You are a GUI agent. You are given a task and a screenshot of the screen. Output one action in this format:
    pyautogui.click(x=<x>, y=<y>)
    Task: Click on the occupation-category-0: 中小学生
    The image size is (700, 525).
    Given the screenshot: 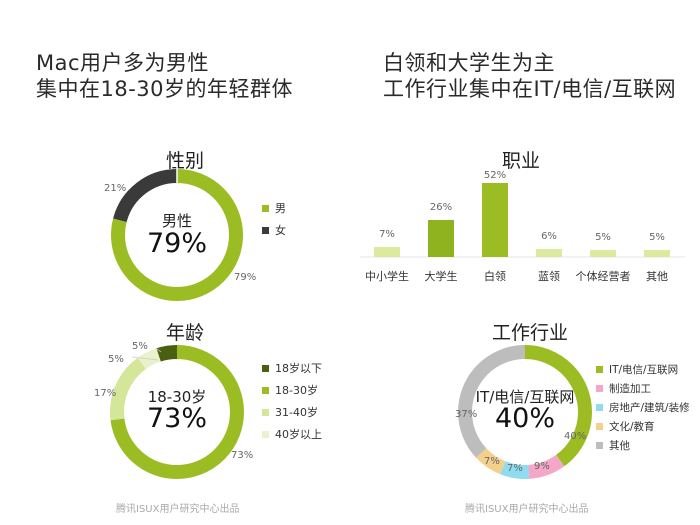 What is the action you would take?
    pyautogui.click(x=387, y=276)
    